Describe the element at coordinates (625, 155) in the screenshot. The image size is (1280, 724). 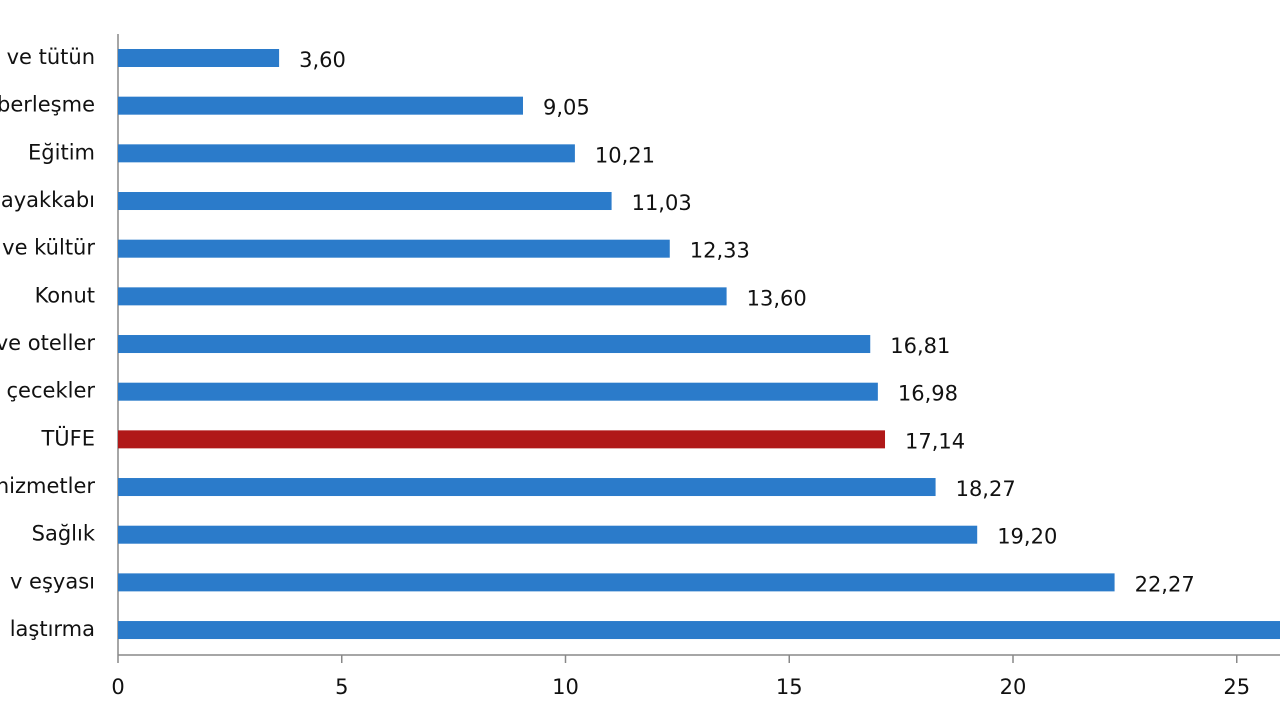
I see `value-label: 10,21` at that location.